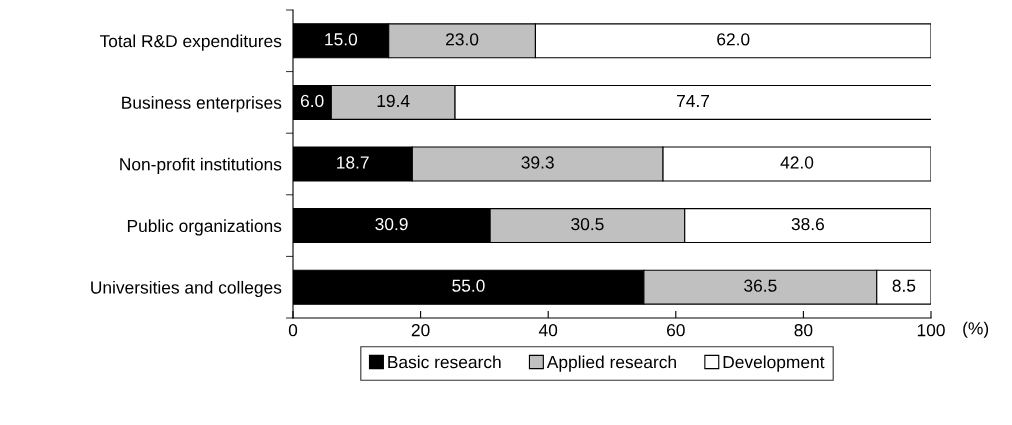  What do you see at coordinates (341, 39) in the screenshot?
I see `data-label: 15.0` at bounding box center [341, 39].